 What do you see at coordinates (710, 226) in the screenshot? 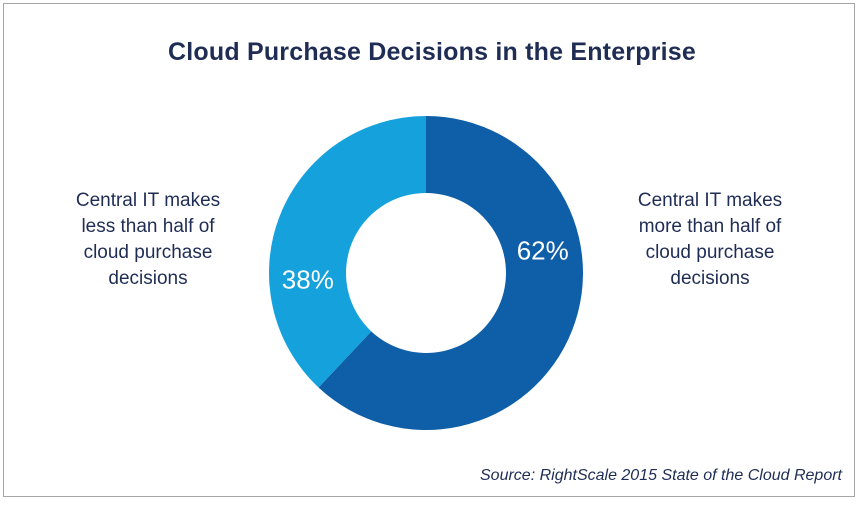
I see `label-line: more than half of` at bounding box center [710, 226].